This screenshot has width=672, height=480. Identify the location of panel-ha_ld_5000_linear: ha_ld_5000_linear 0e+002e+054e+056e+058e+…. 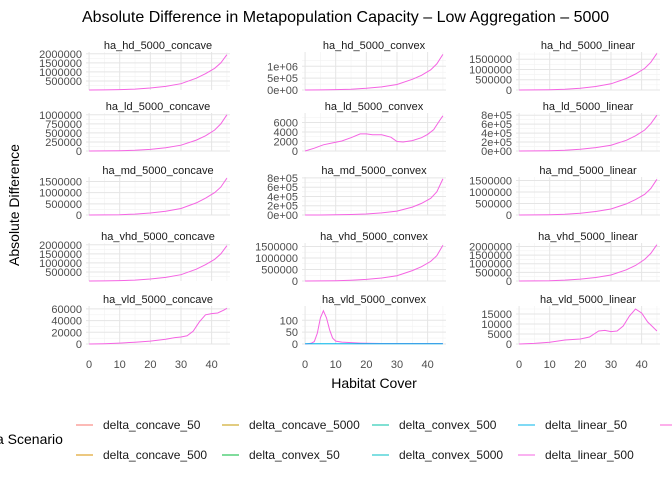
(570, 129).